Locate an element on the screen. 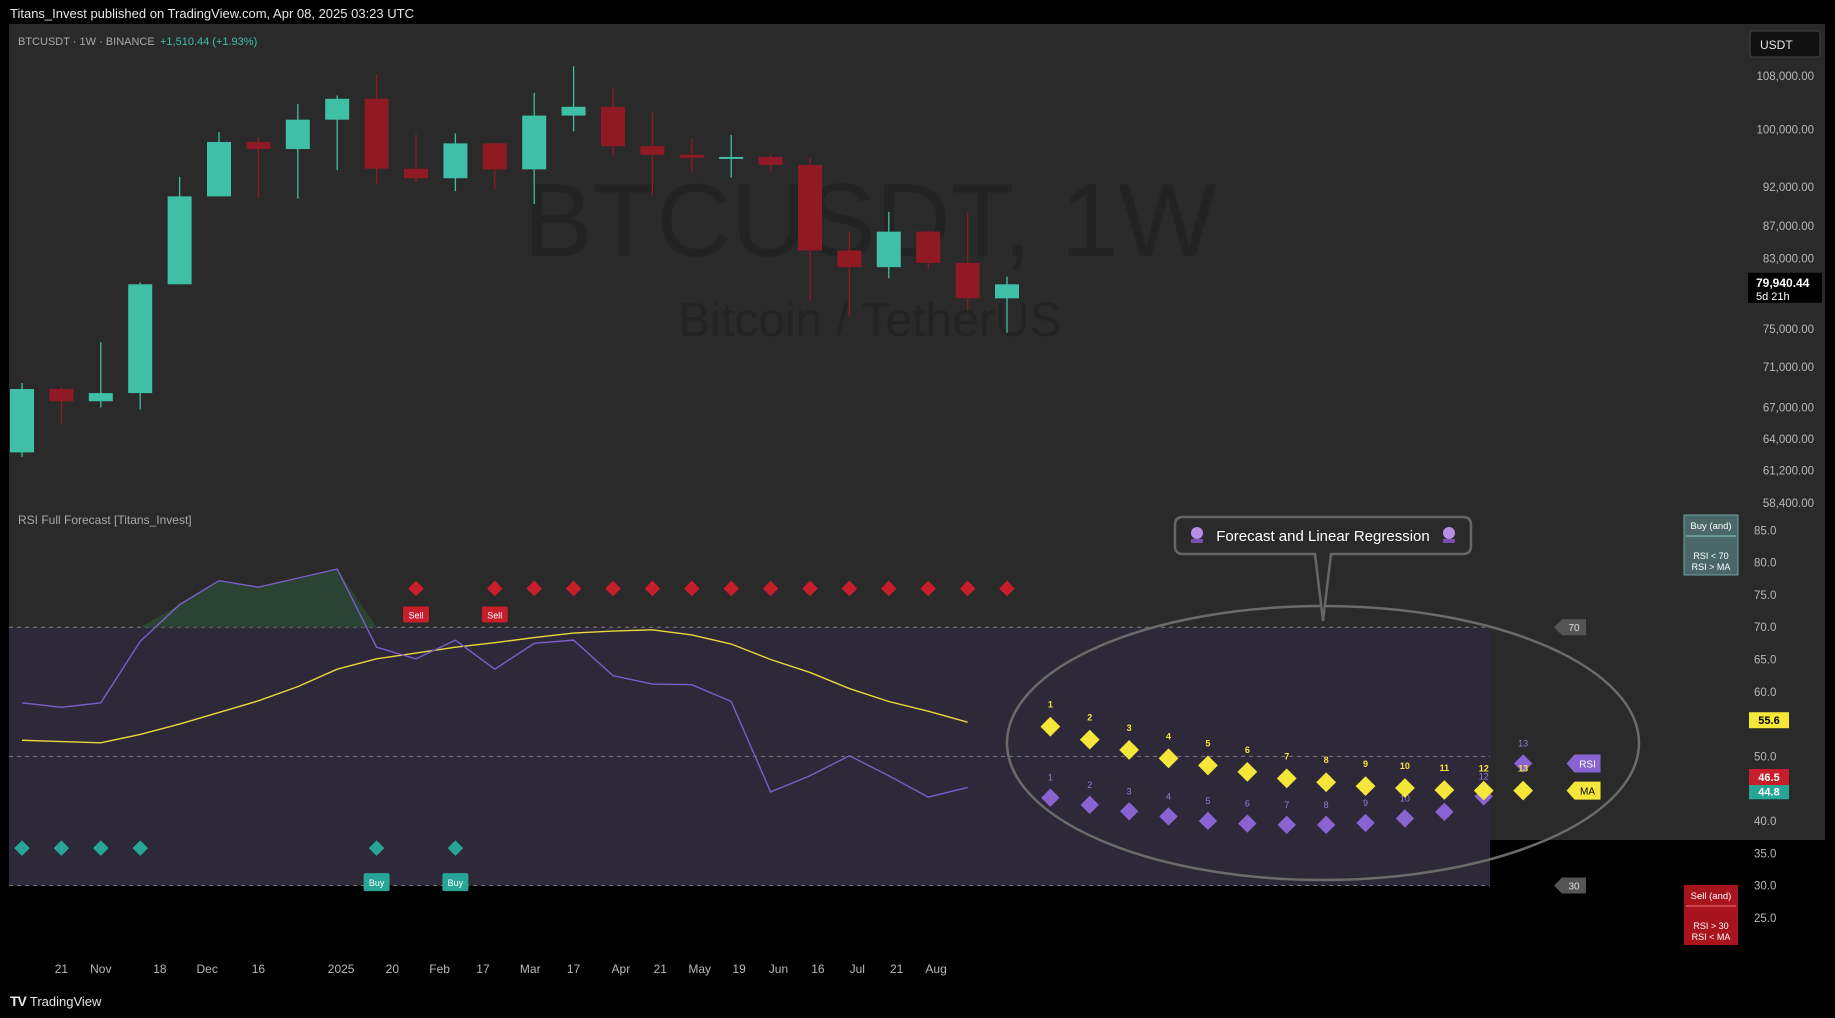 The image size is (1835, 1018). forecast-rsi-step-label: 13 is located at coordinates (1523, 743).